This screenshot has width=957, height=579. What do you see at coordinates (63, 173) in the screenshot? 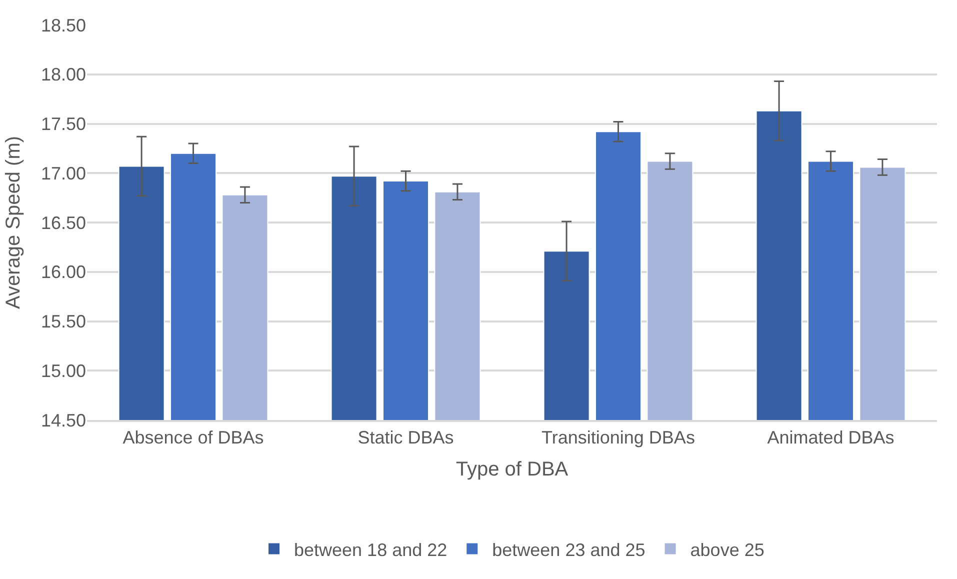
I see `y-tick-label: 17.00` at bounding box center [63, 173].